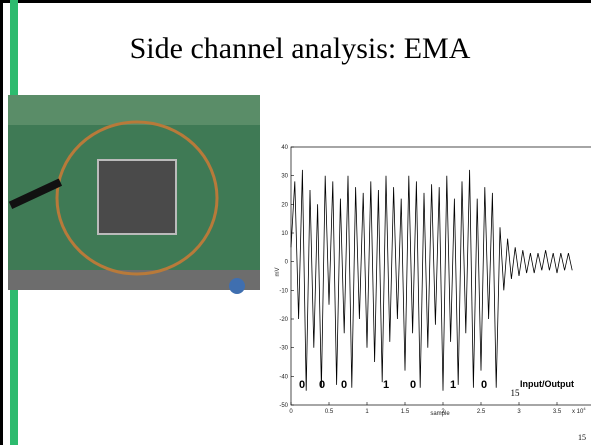 Image resolution: width=591 pixels, height=445 pixels. Describe the element at coordinates (283, 320) in the screenshot. I see `y-tick-label: -20` at that location.